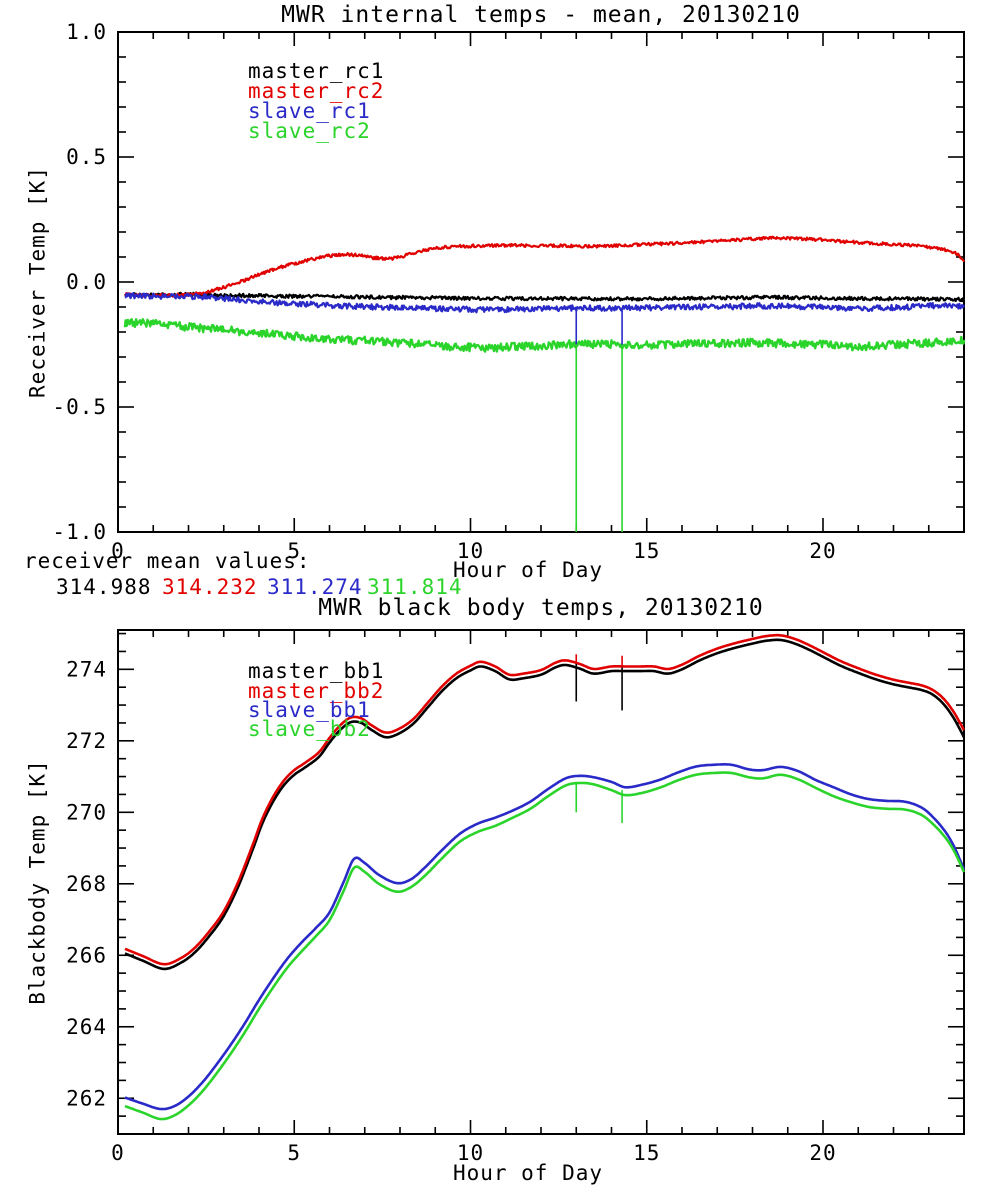 Image resolution: width=1000 pixels, height=1200 pixels. What do you see at coordinates (309, 111) in the screenshot?
I see `legend-item-slave-rc1: slave_rc1` at bounding box center [309, 111].